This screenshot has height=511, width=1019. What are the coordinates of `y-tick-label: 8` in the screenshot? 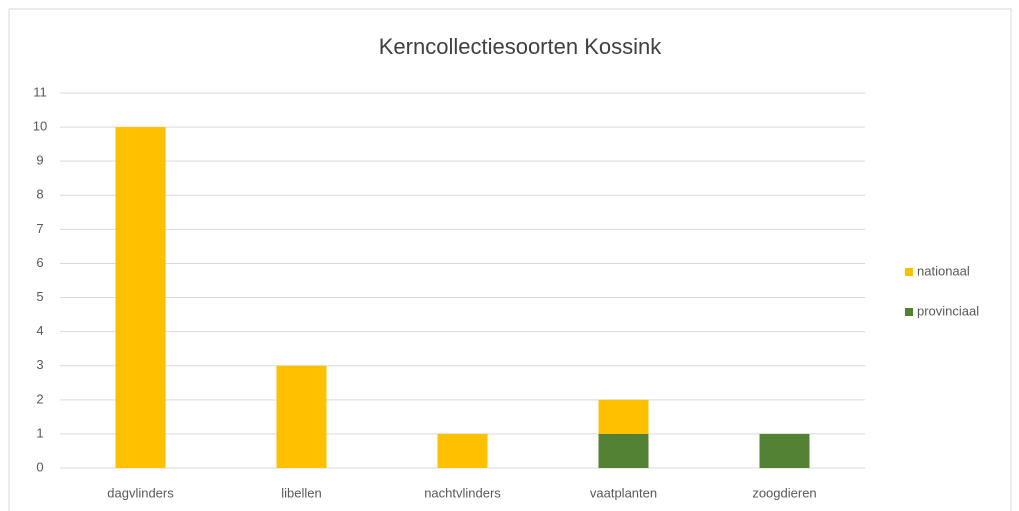 It's located at (39, 194).